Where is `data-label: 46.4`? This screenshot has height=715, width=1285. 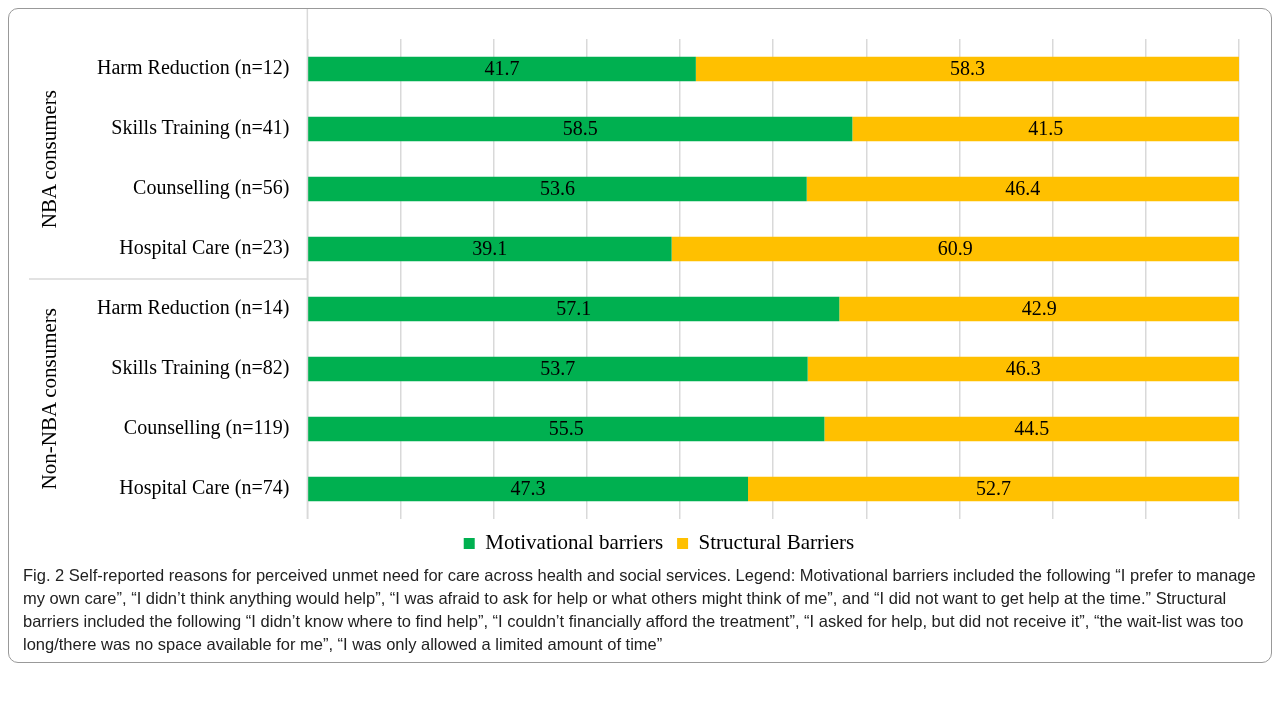
data-label: 46.4 is located at coordinates (1023, 188).